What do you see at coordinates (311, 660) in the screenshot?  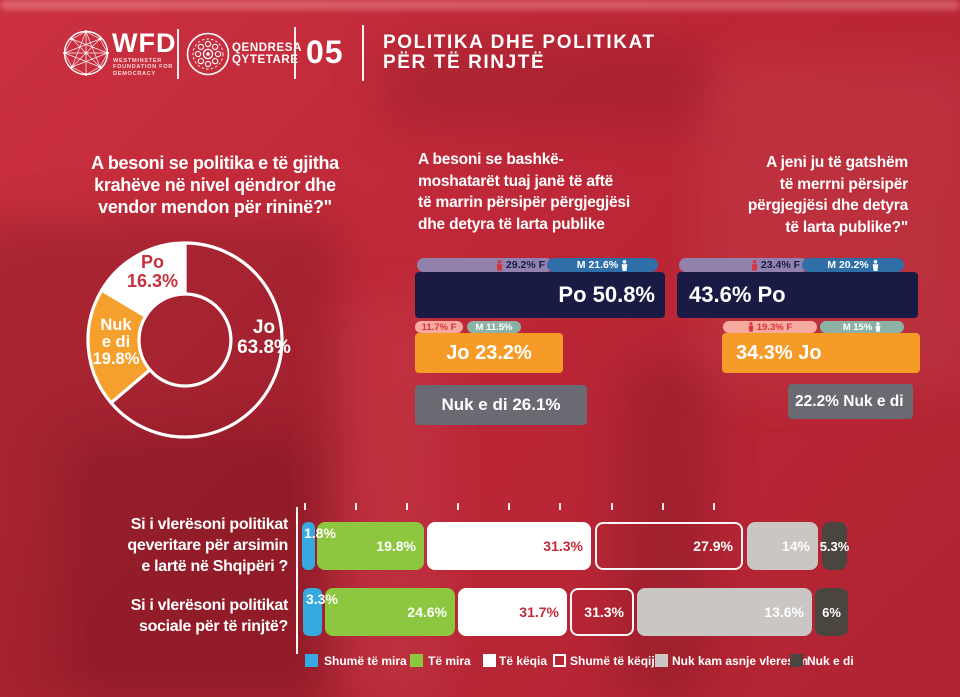 I see `legend-swatch-shume-te-mira` at bounding box center [311, 660].